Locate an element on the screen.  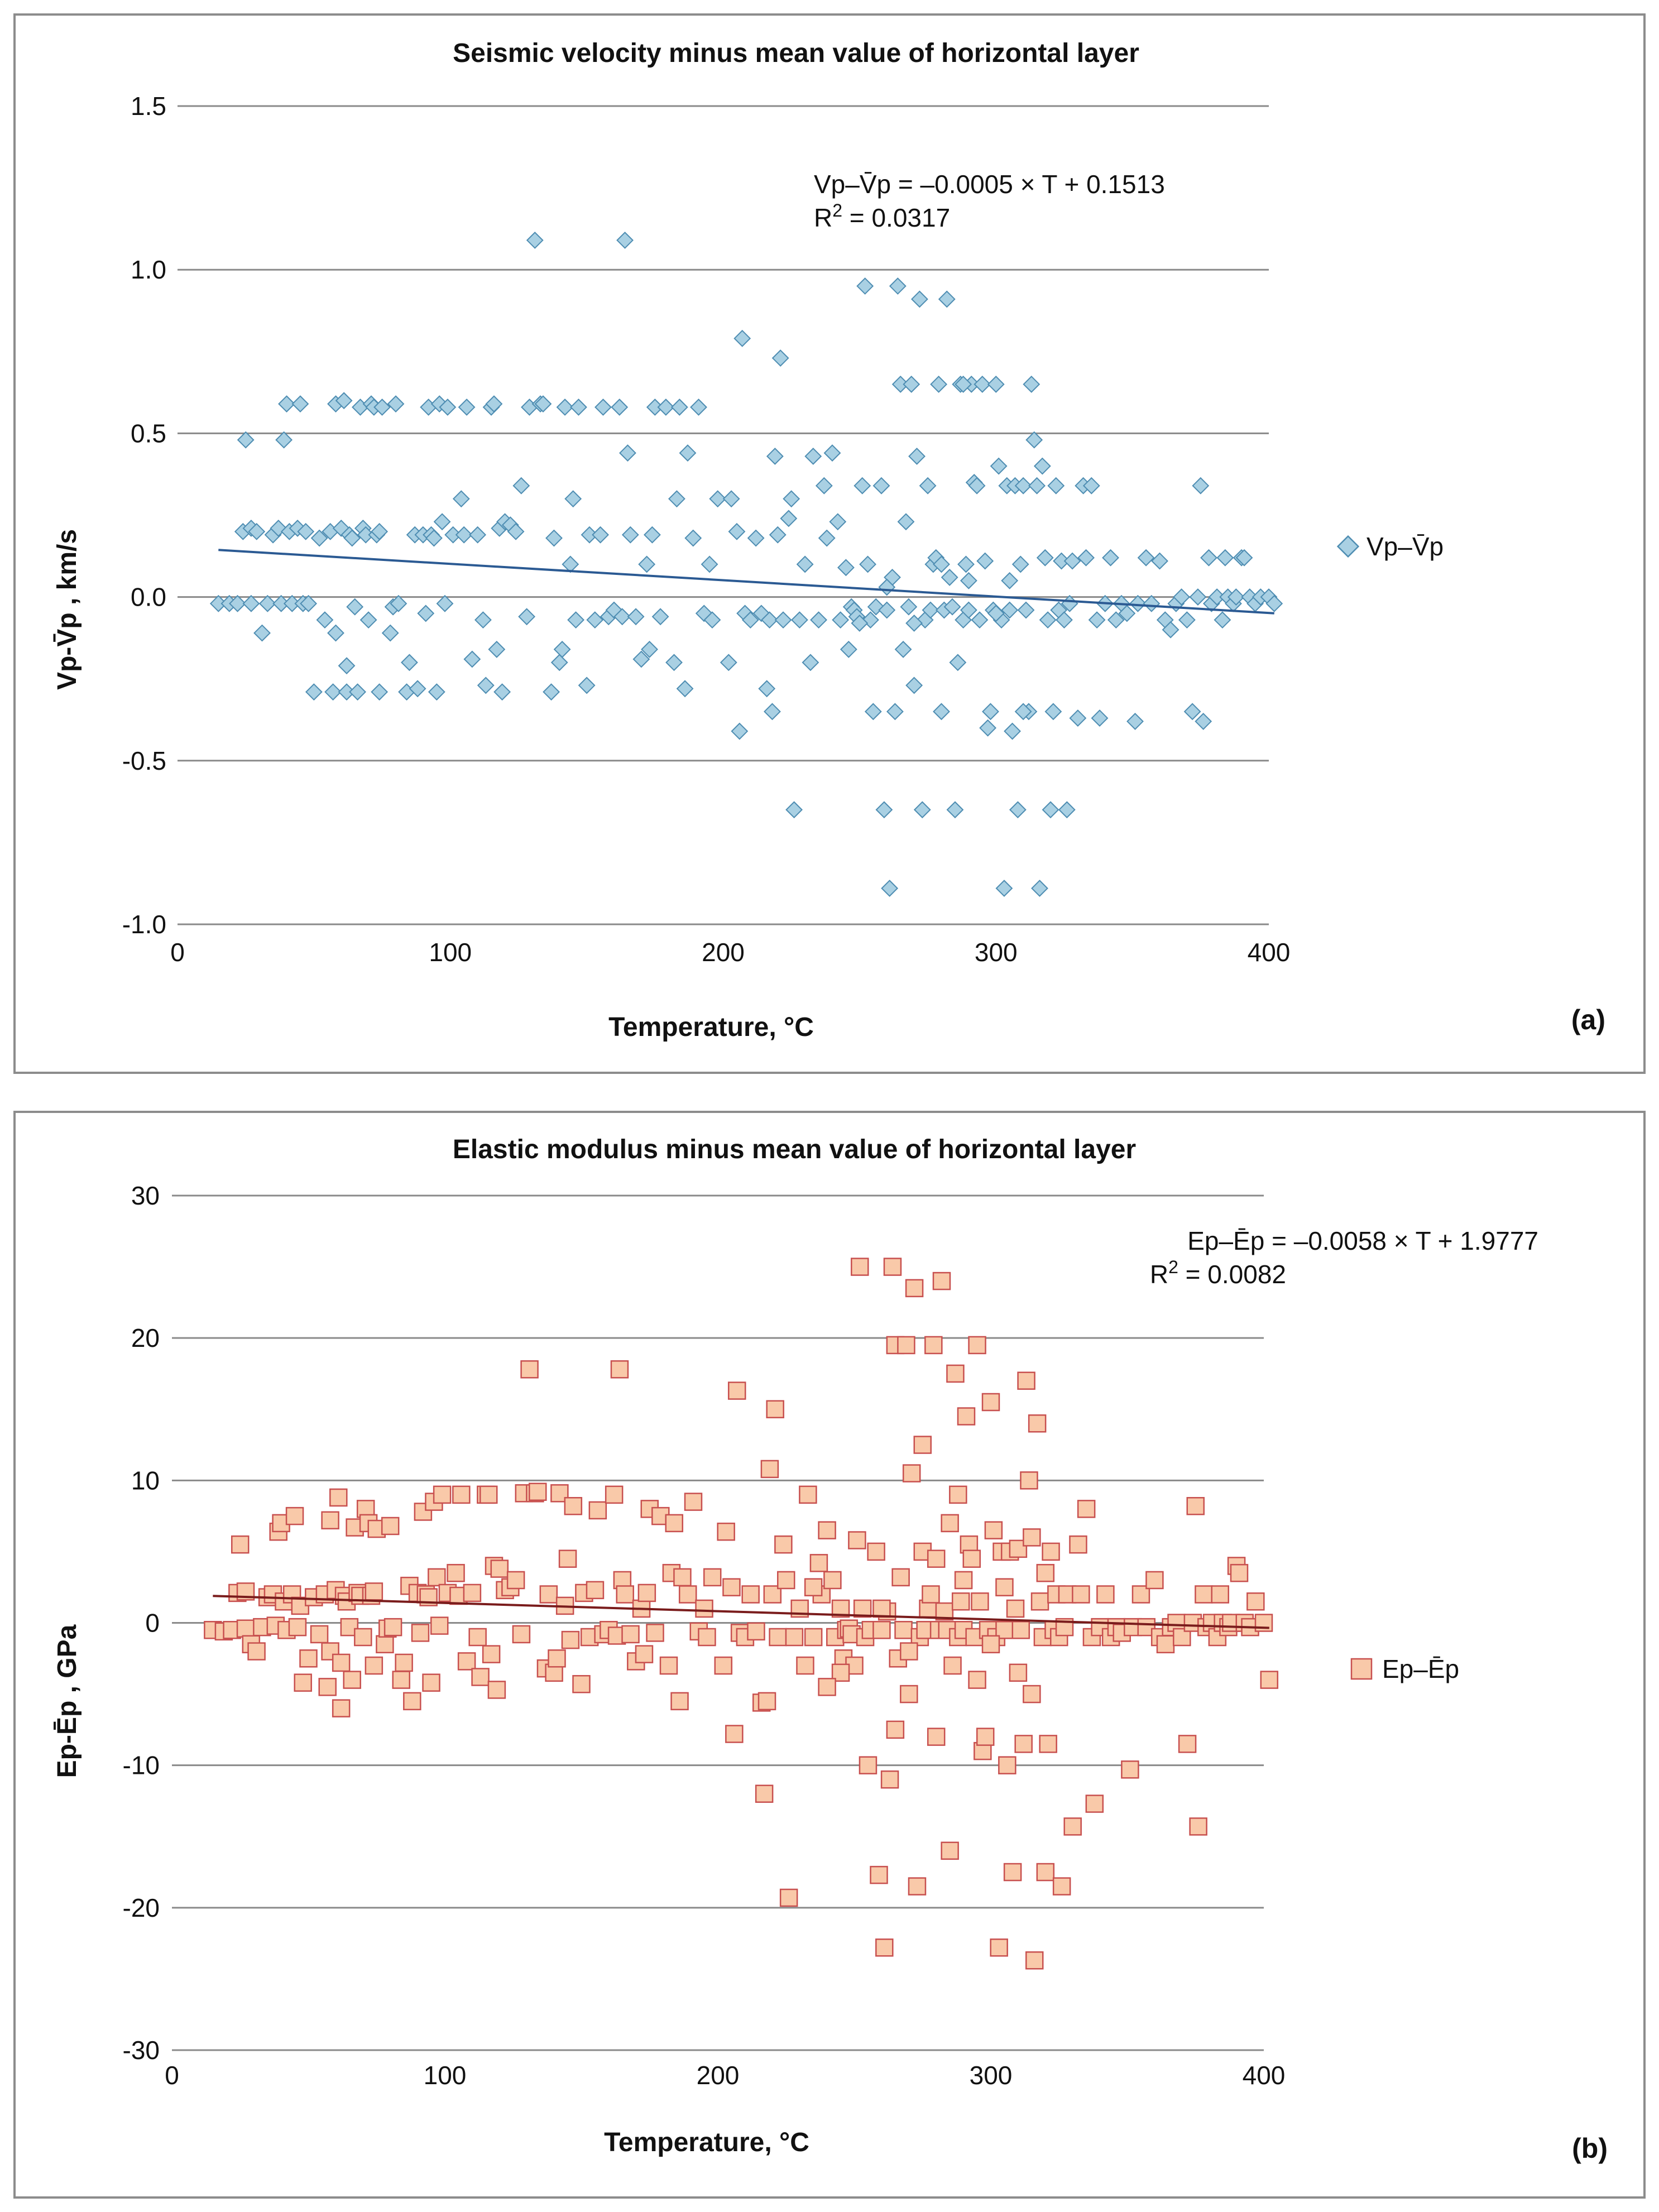
chart-a-r2: R2 = 0.0317 is located at coordinates (882, 216).